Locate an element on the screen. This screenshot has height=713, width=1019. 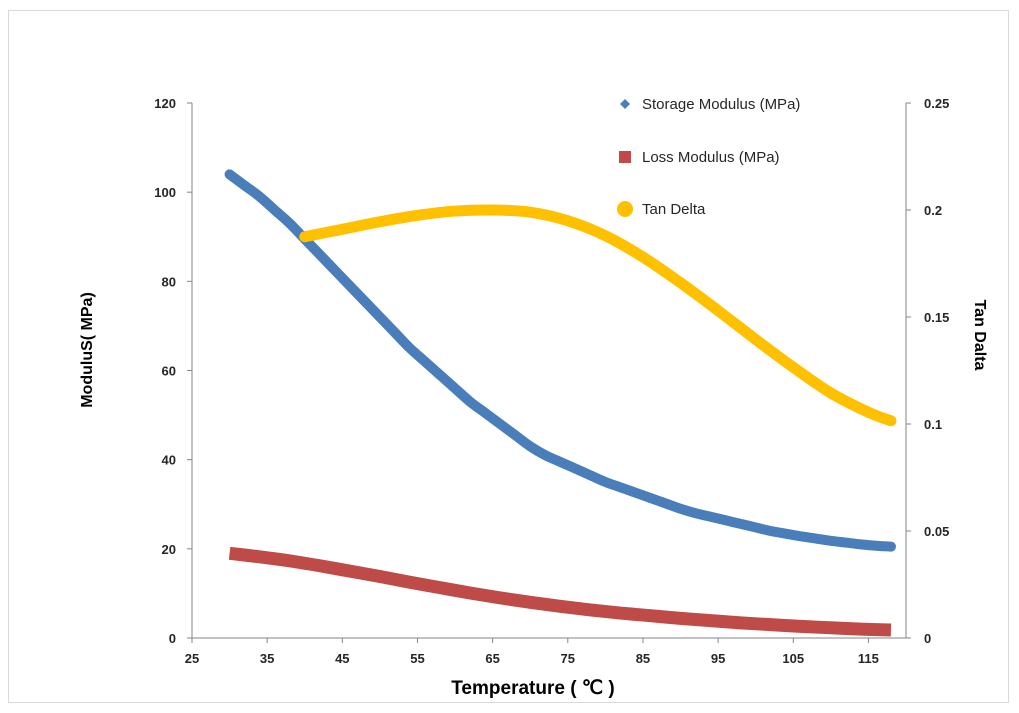
x-tick-label: 55 is located at coordinates (417, 658).